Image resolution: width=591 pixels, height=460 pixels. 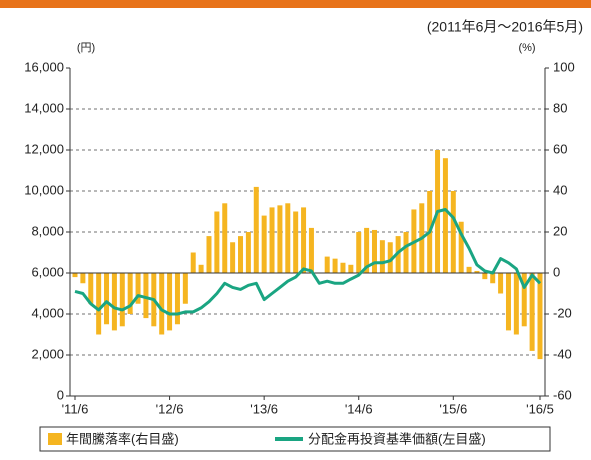 What do you see at coordinates (526, 48) in the screenshot?
I see `y2-unit: (%)` at bounding box center [526, 48].